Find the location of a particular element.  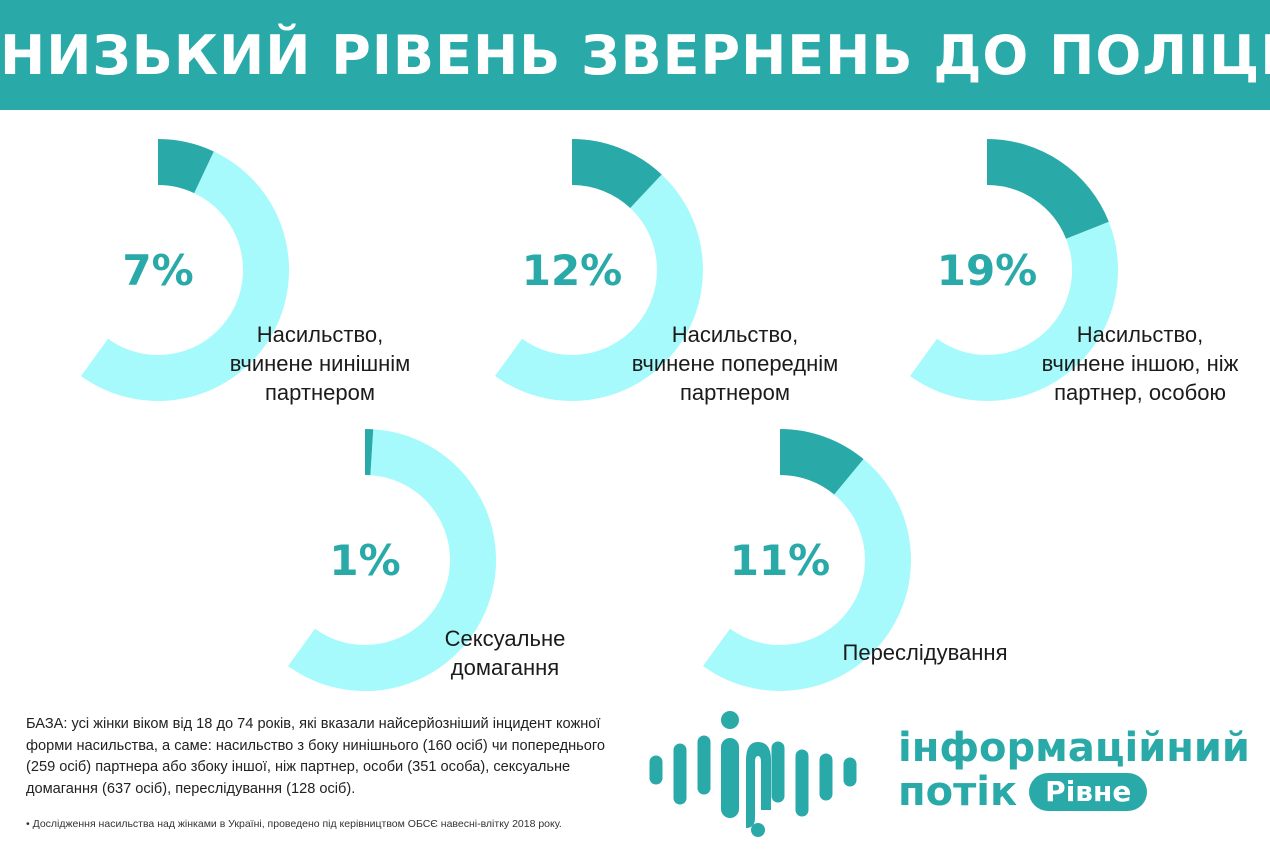

city-badge: Рівне is located at coordinates (1088, 792).